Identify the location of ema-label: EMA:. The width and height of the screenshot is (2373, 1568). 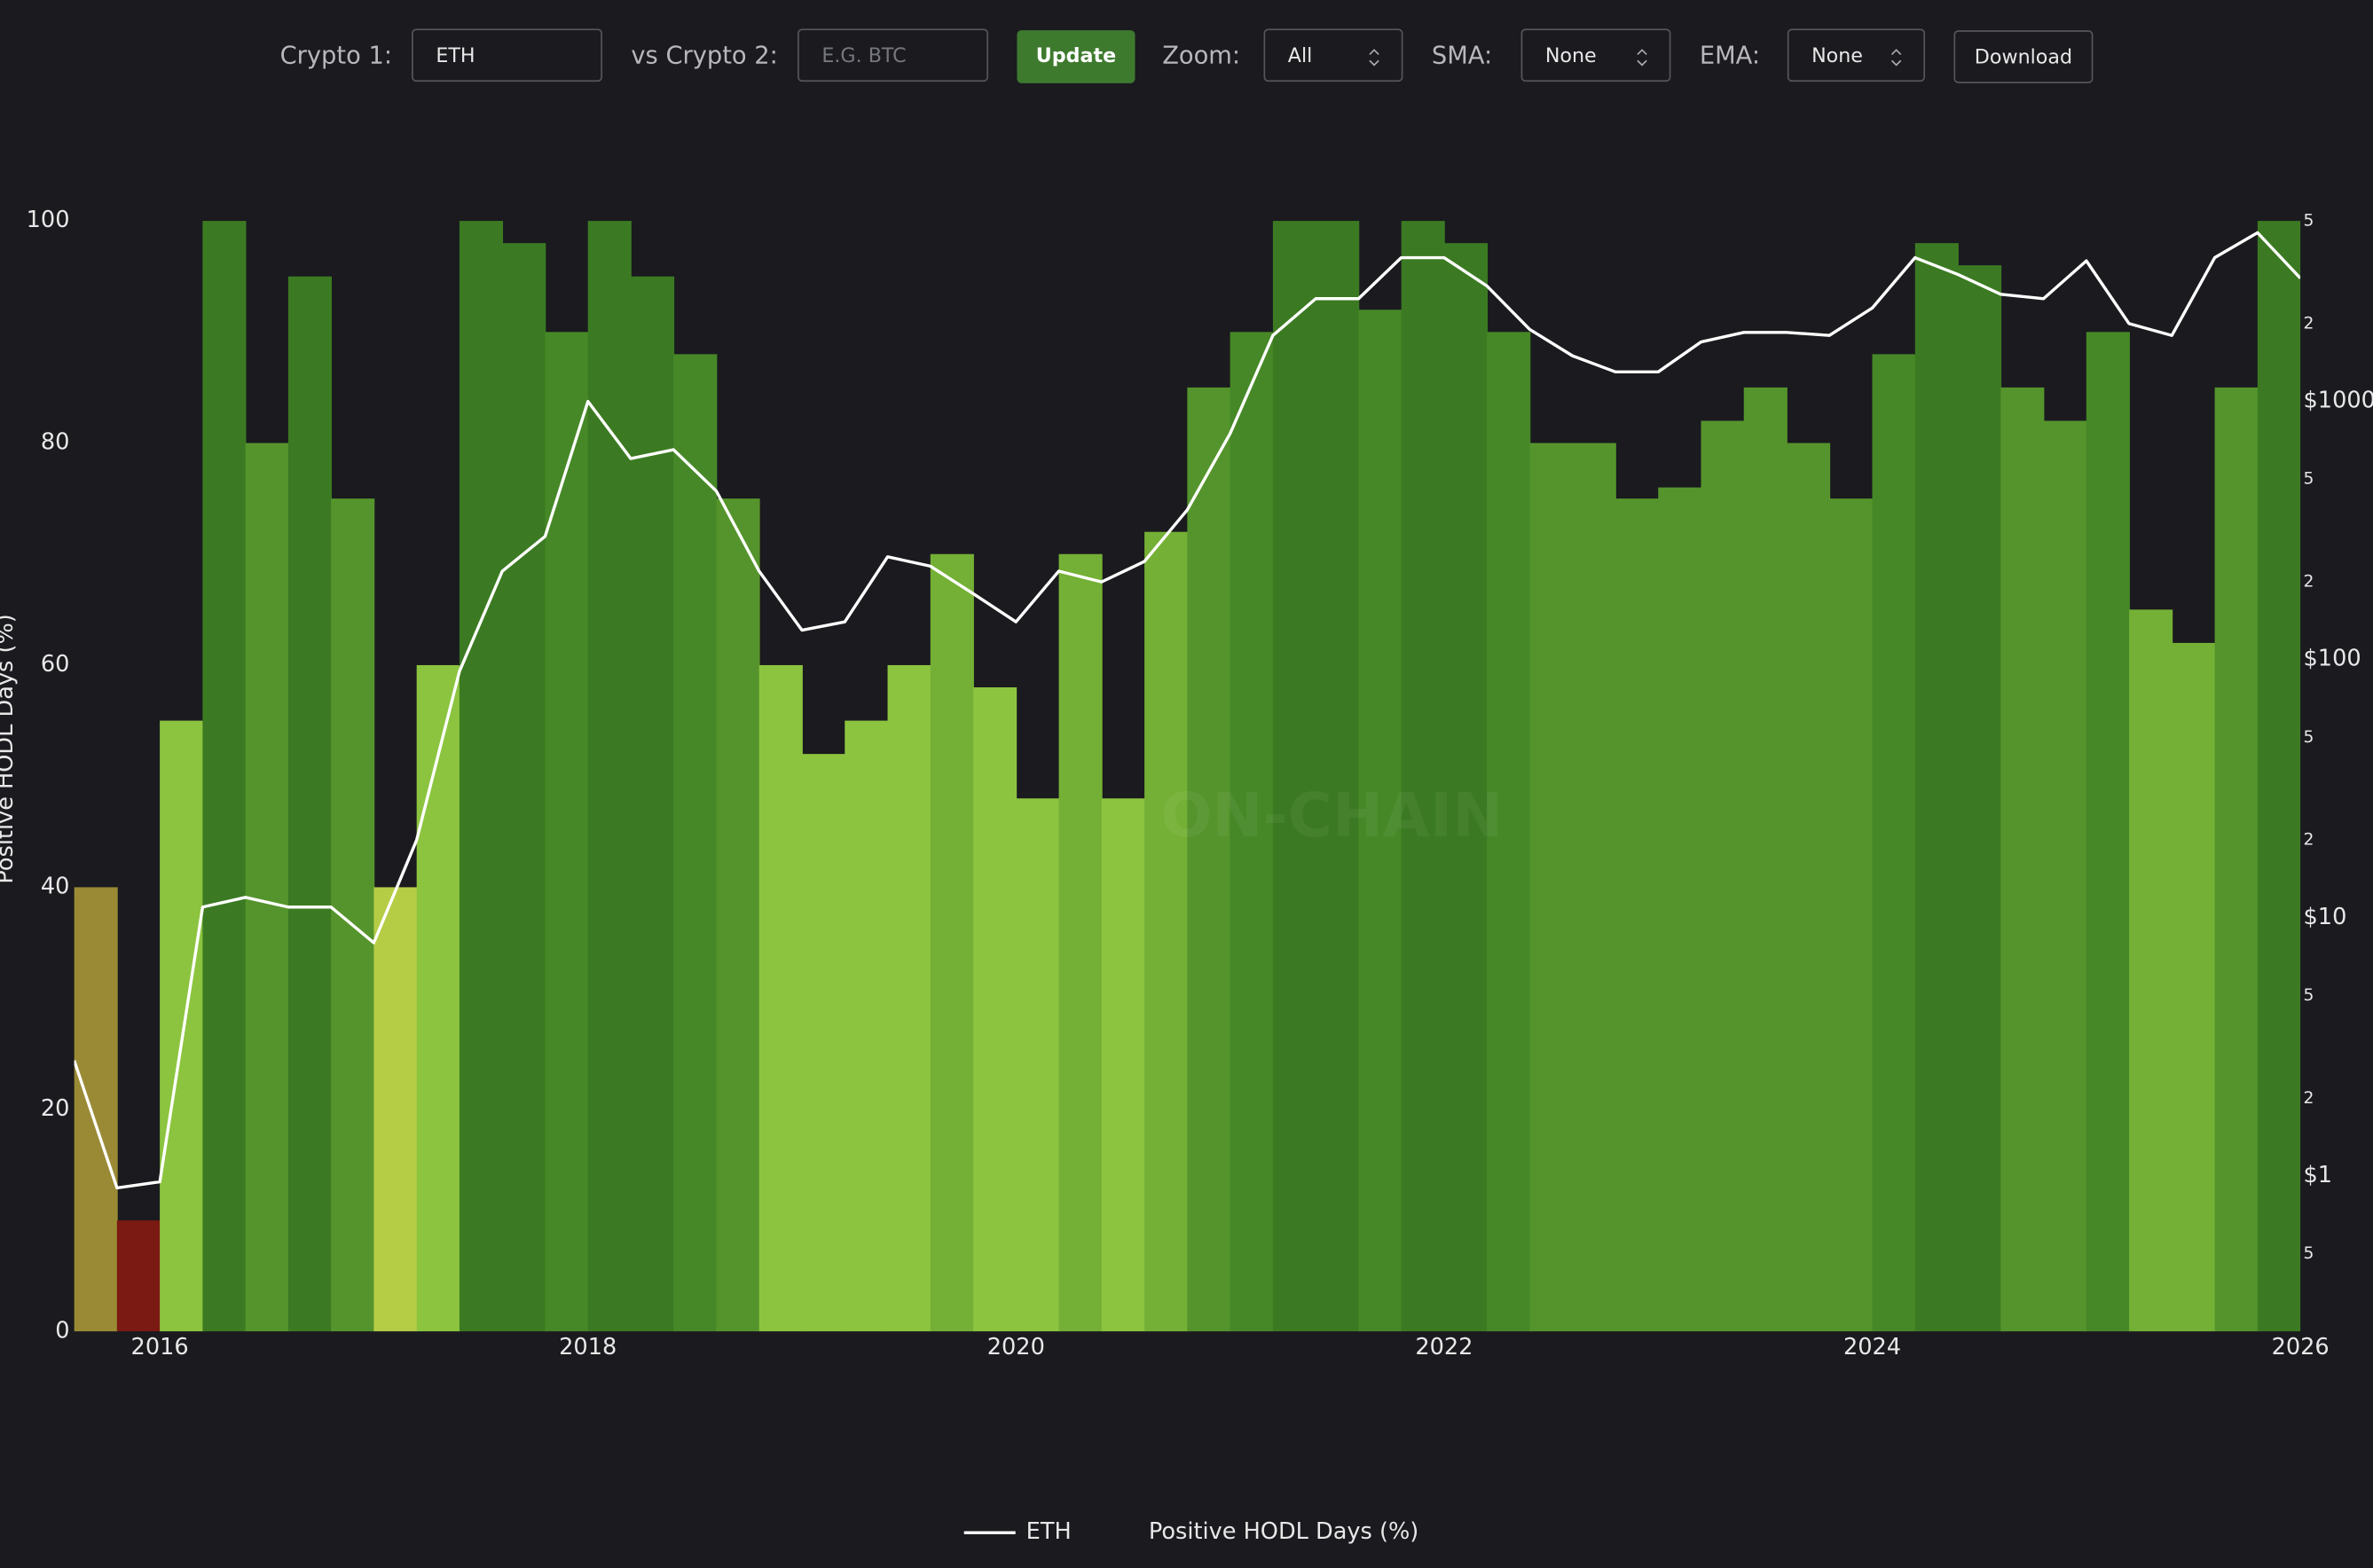
(1730, 55).